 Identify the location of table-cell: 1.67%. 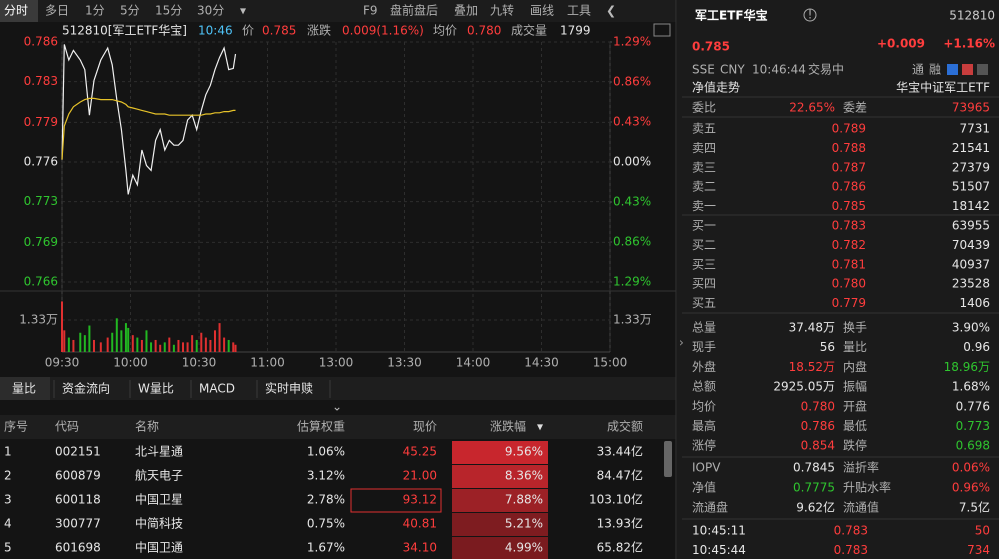
(326, 548).